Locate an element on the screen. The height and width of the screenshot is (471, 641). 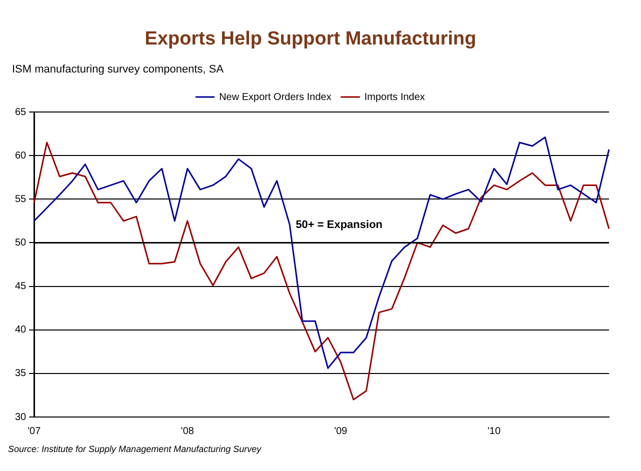
x-tick-label: '10 is located at coordinates (494, 431).